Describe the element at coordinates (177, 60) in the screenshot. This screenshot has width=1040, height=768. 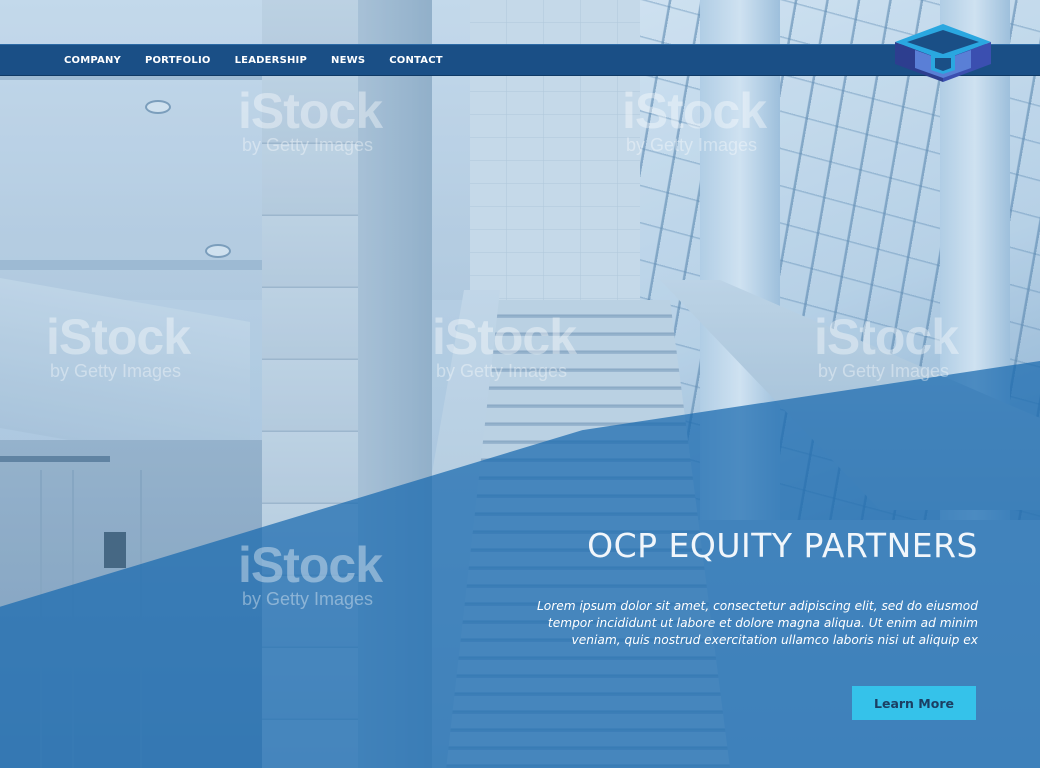
I see `nav-portfolio-link: PORTFOLIO` at that location.